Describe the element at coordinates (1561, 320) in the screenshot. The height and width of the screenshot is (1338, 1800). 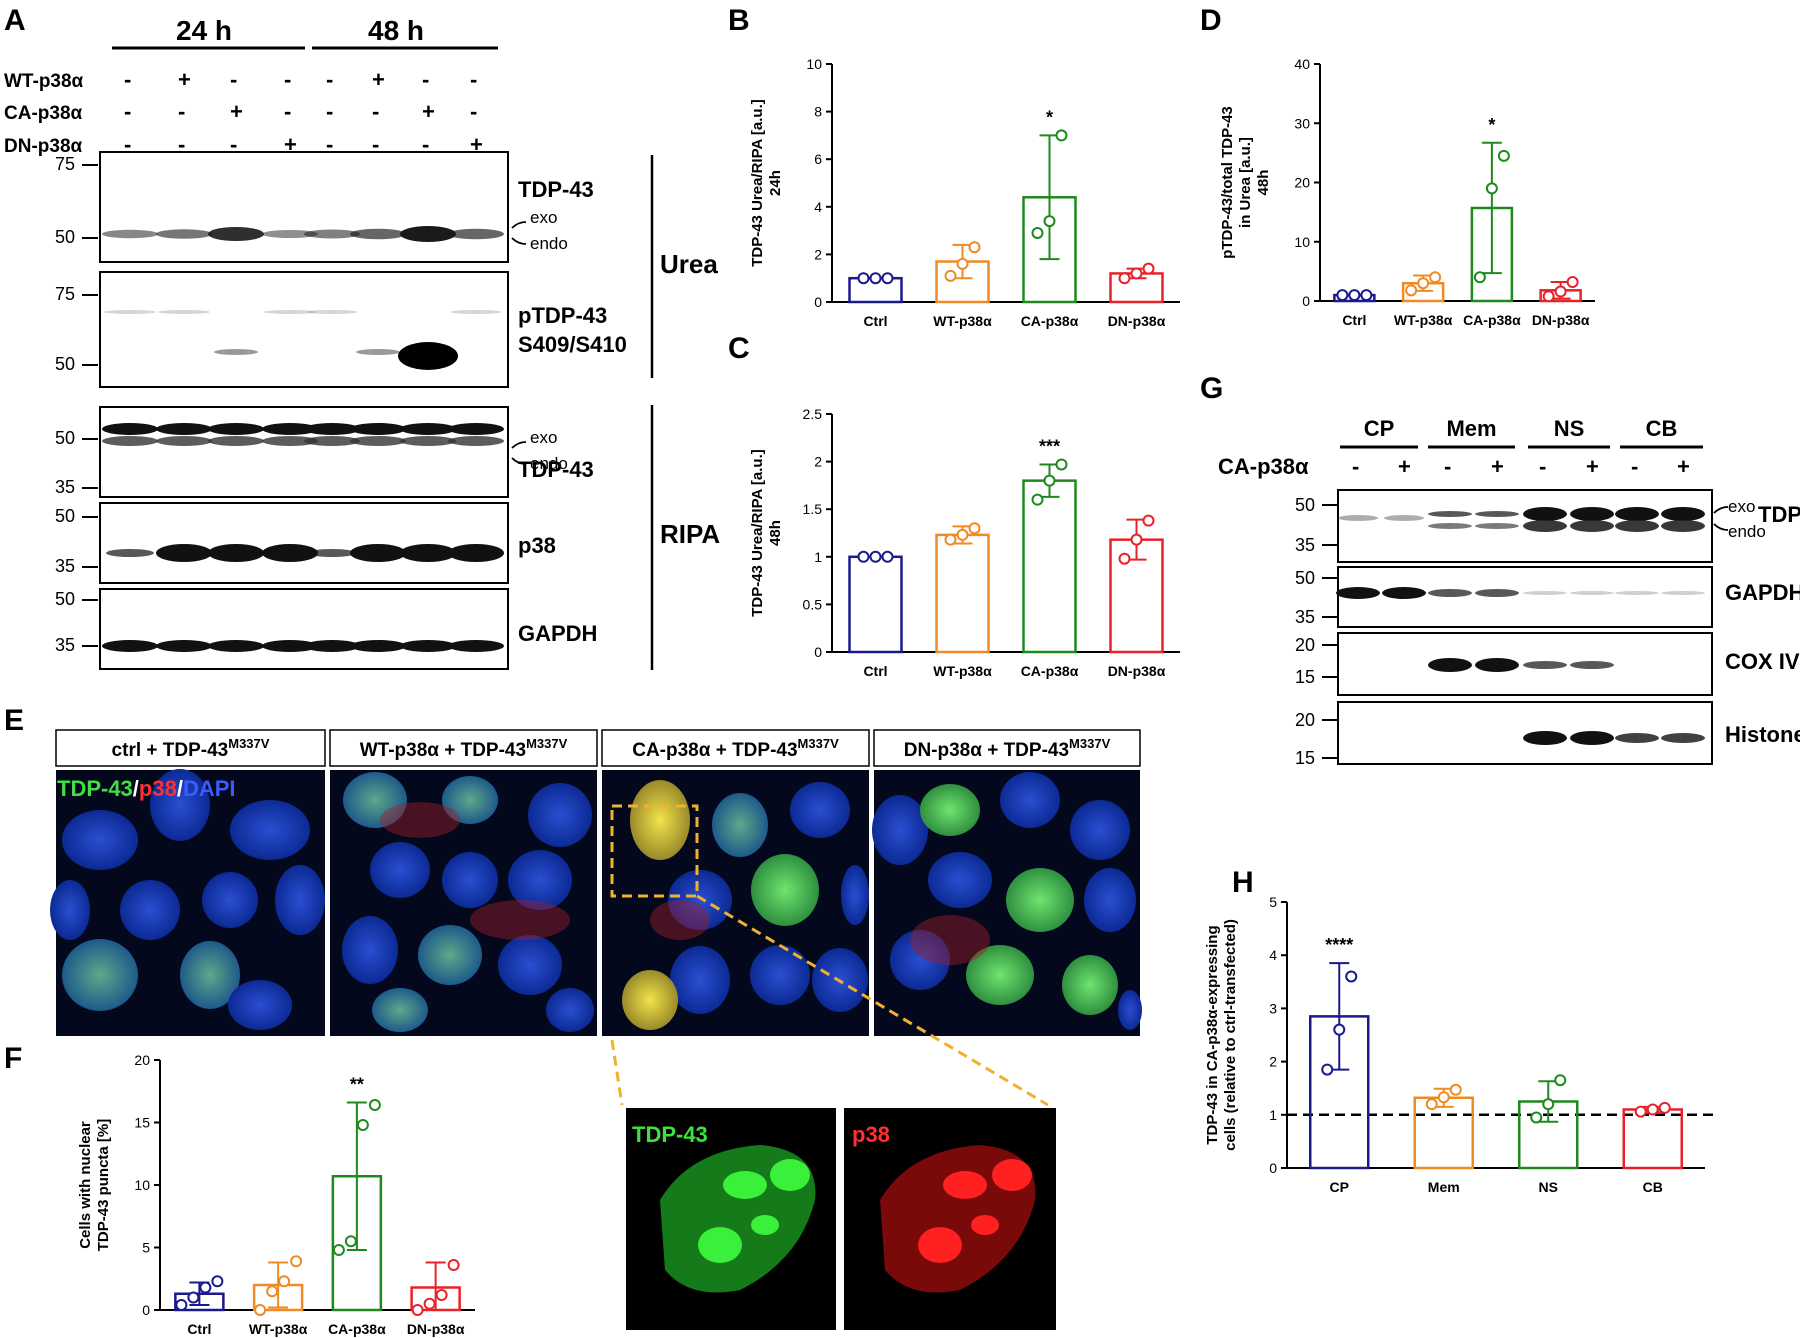
I see `xcat-D-3: DN-p38α` at that location.